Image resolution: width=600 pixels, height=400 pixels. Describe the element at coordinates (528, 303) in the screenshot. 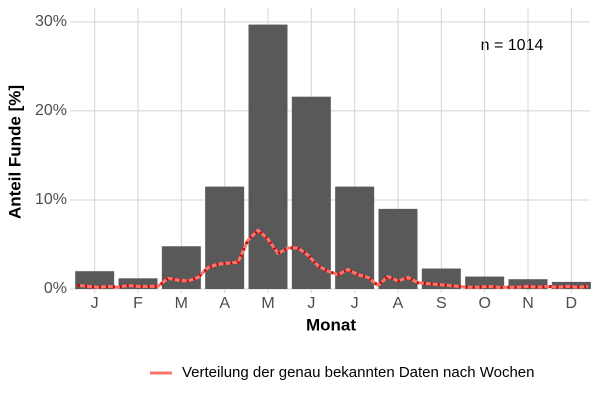

I see `x-tick-label: N` at that location.